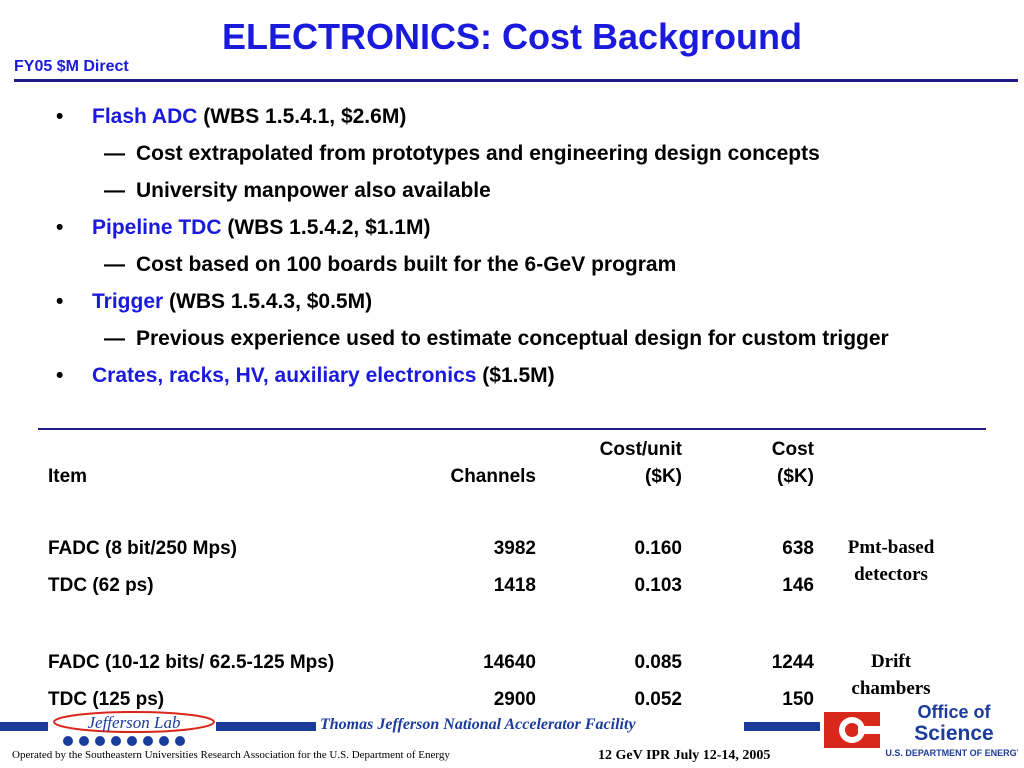  Describe the element at coordinates (792, 662) in the screenshot. I see `cell-cost: 1244` at that location.